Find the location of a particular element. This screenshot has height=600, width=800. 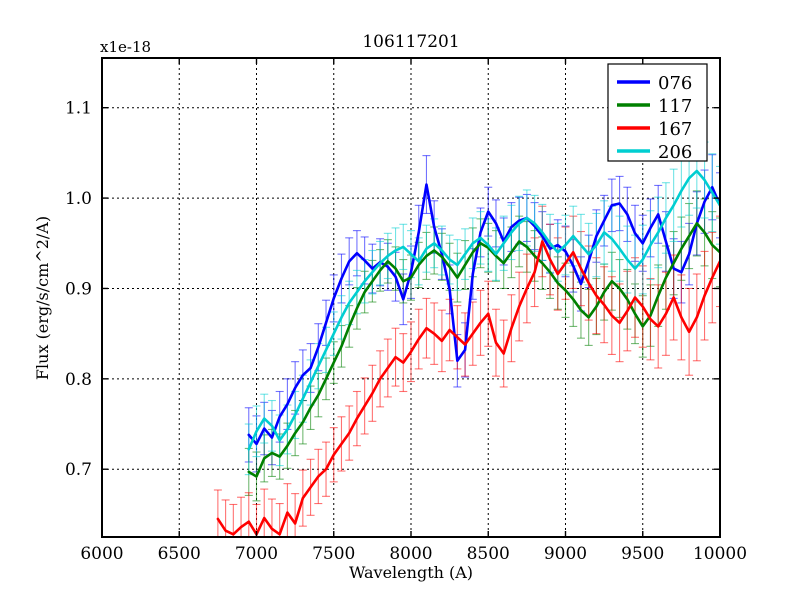

legend-label-167: 167 is located at coordinates (675, 129).